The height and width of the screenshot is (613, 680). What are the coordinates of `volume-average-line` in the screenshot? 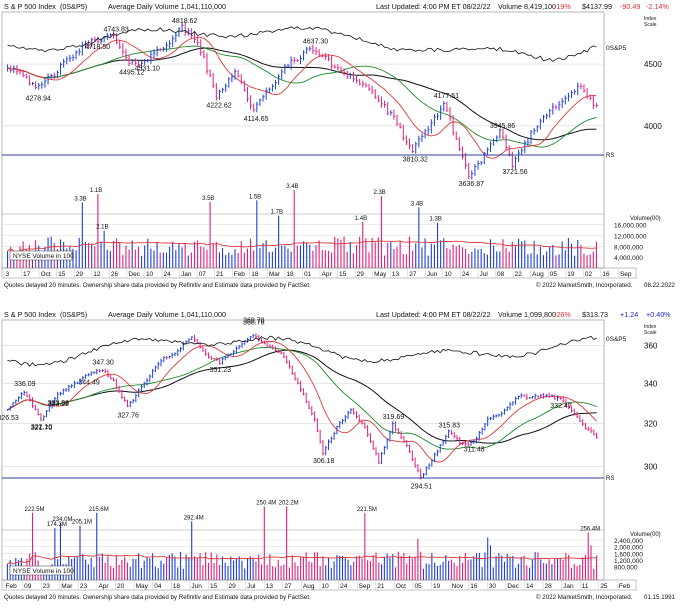 It's located at (302, 559).